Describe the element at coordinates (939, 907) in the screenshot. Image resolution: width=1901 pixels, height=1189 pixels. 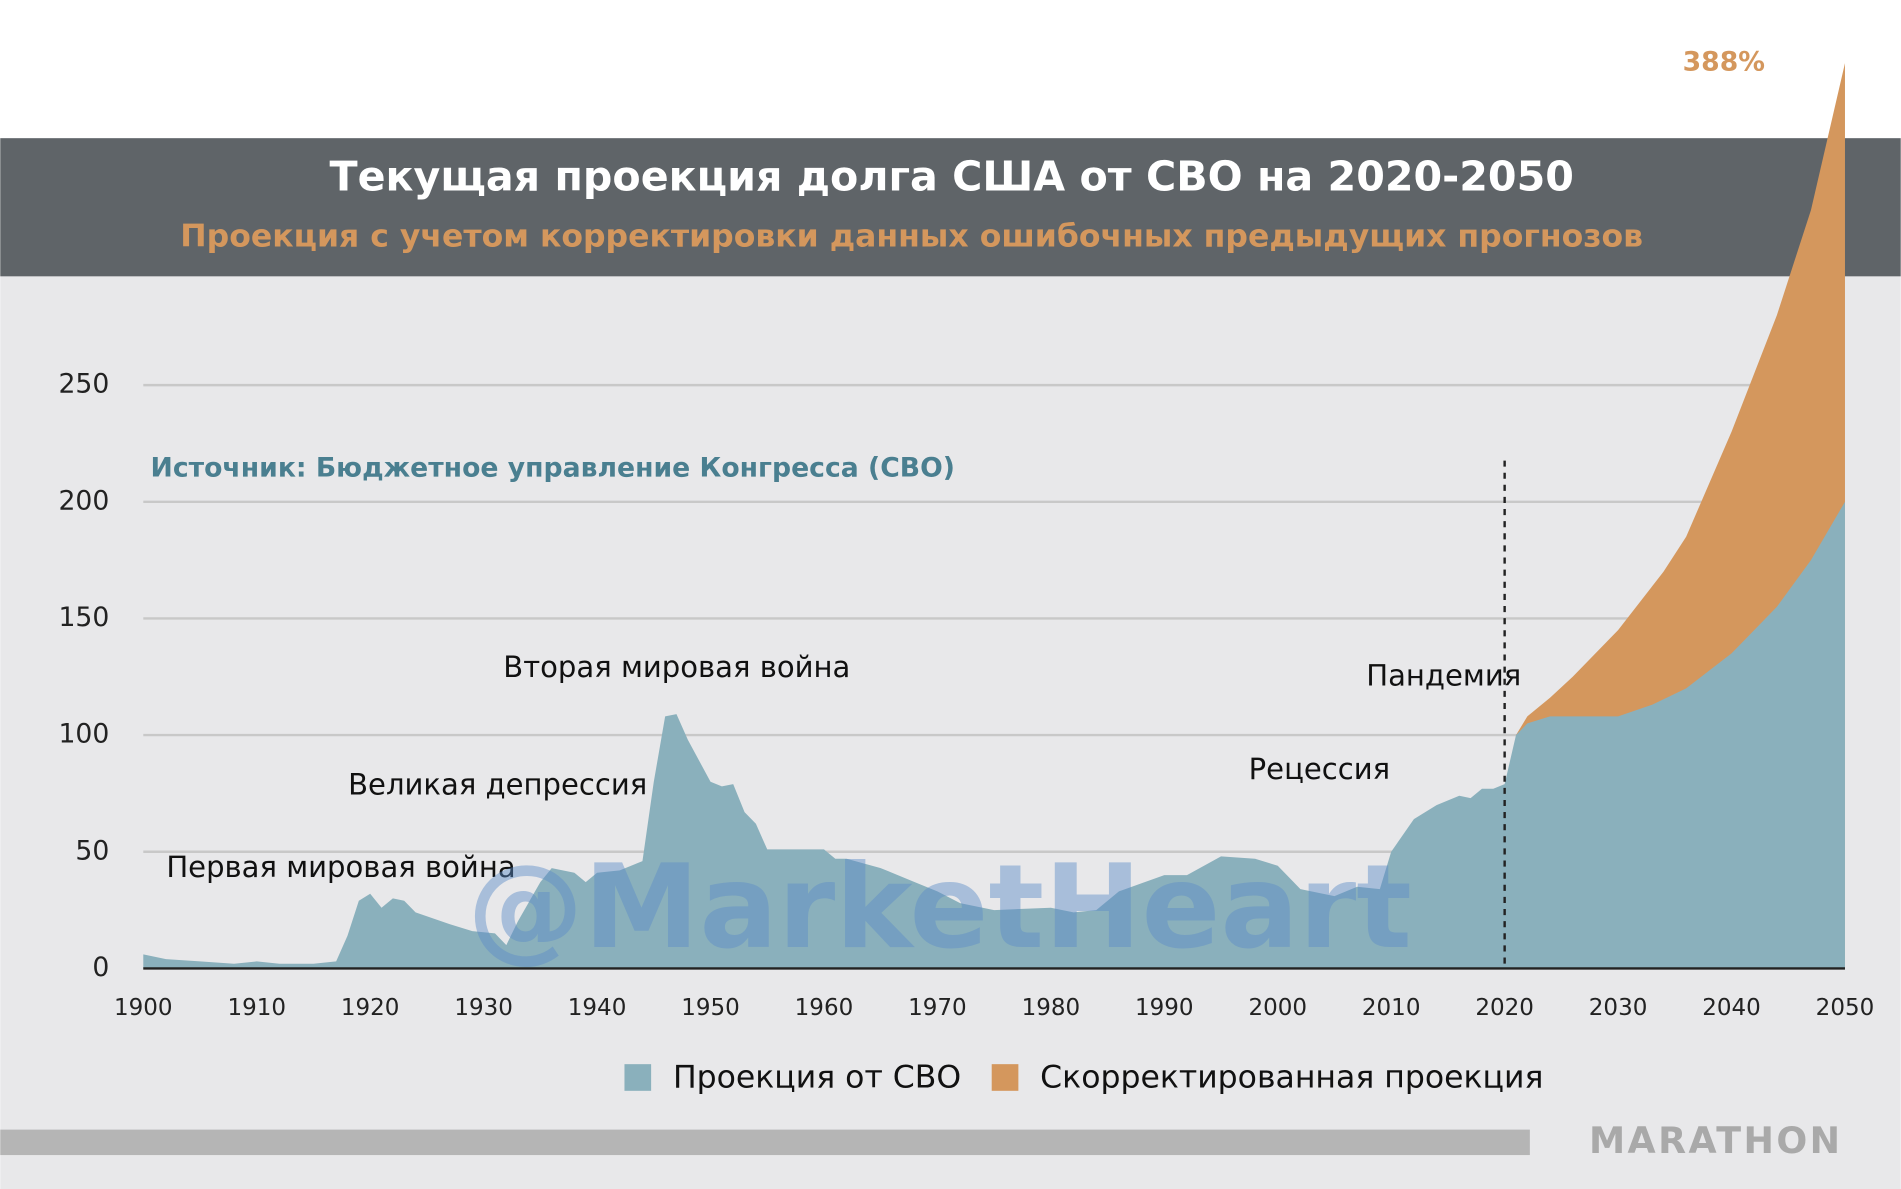
I see `watermark: @MarketHeart` at that location.